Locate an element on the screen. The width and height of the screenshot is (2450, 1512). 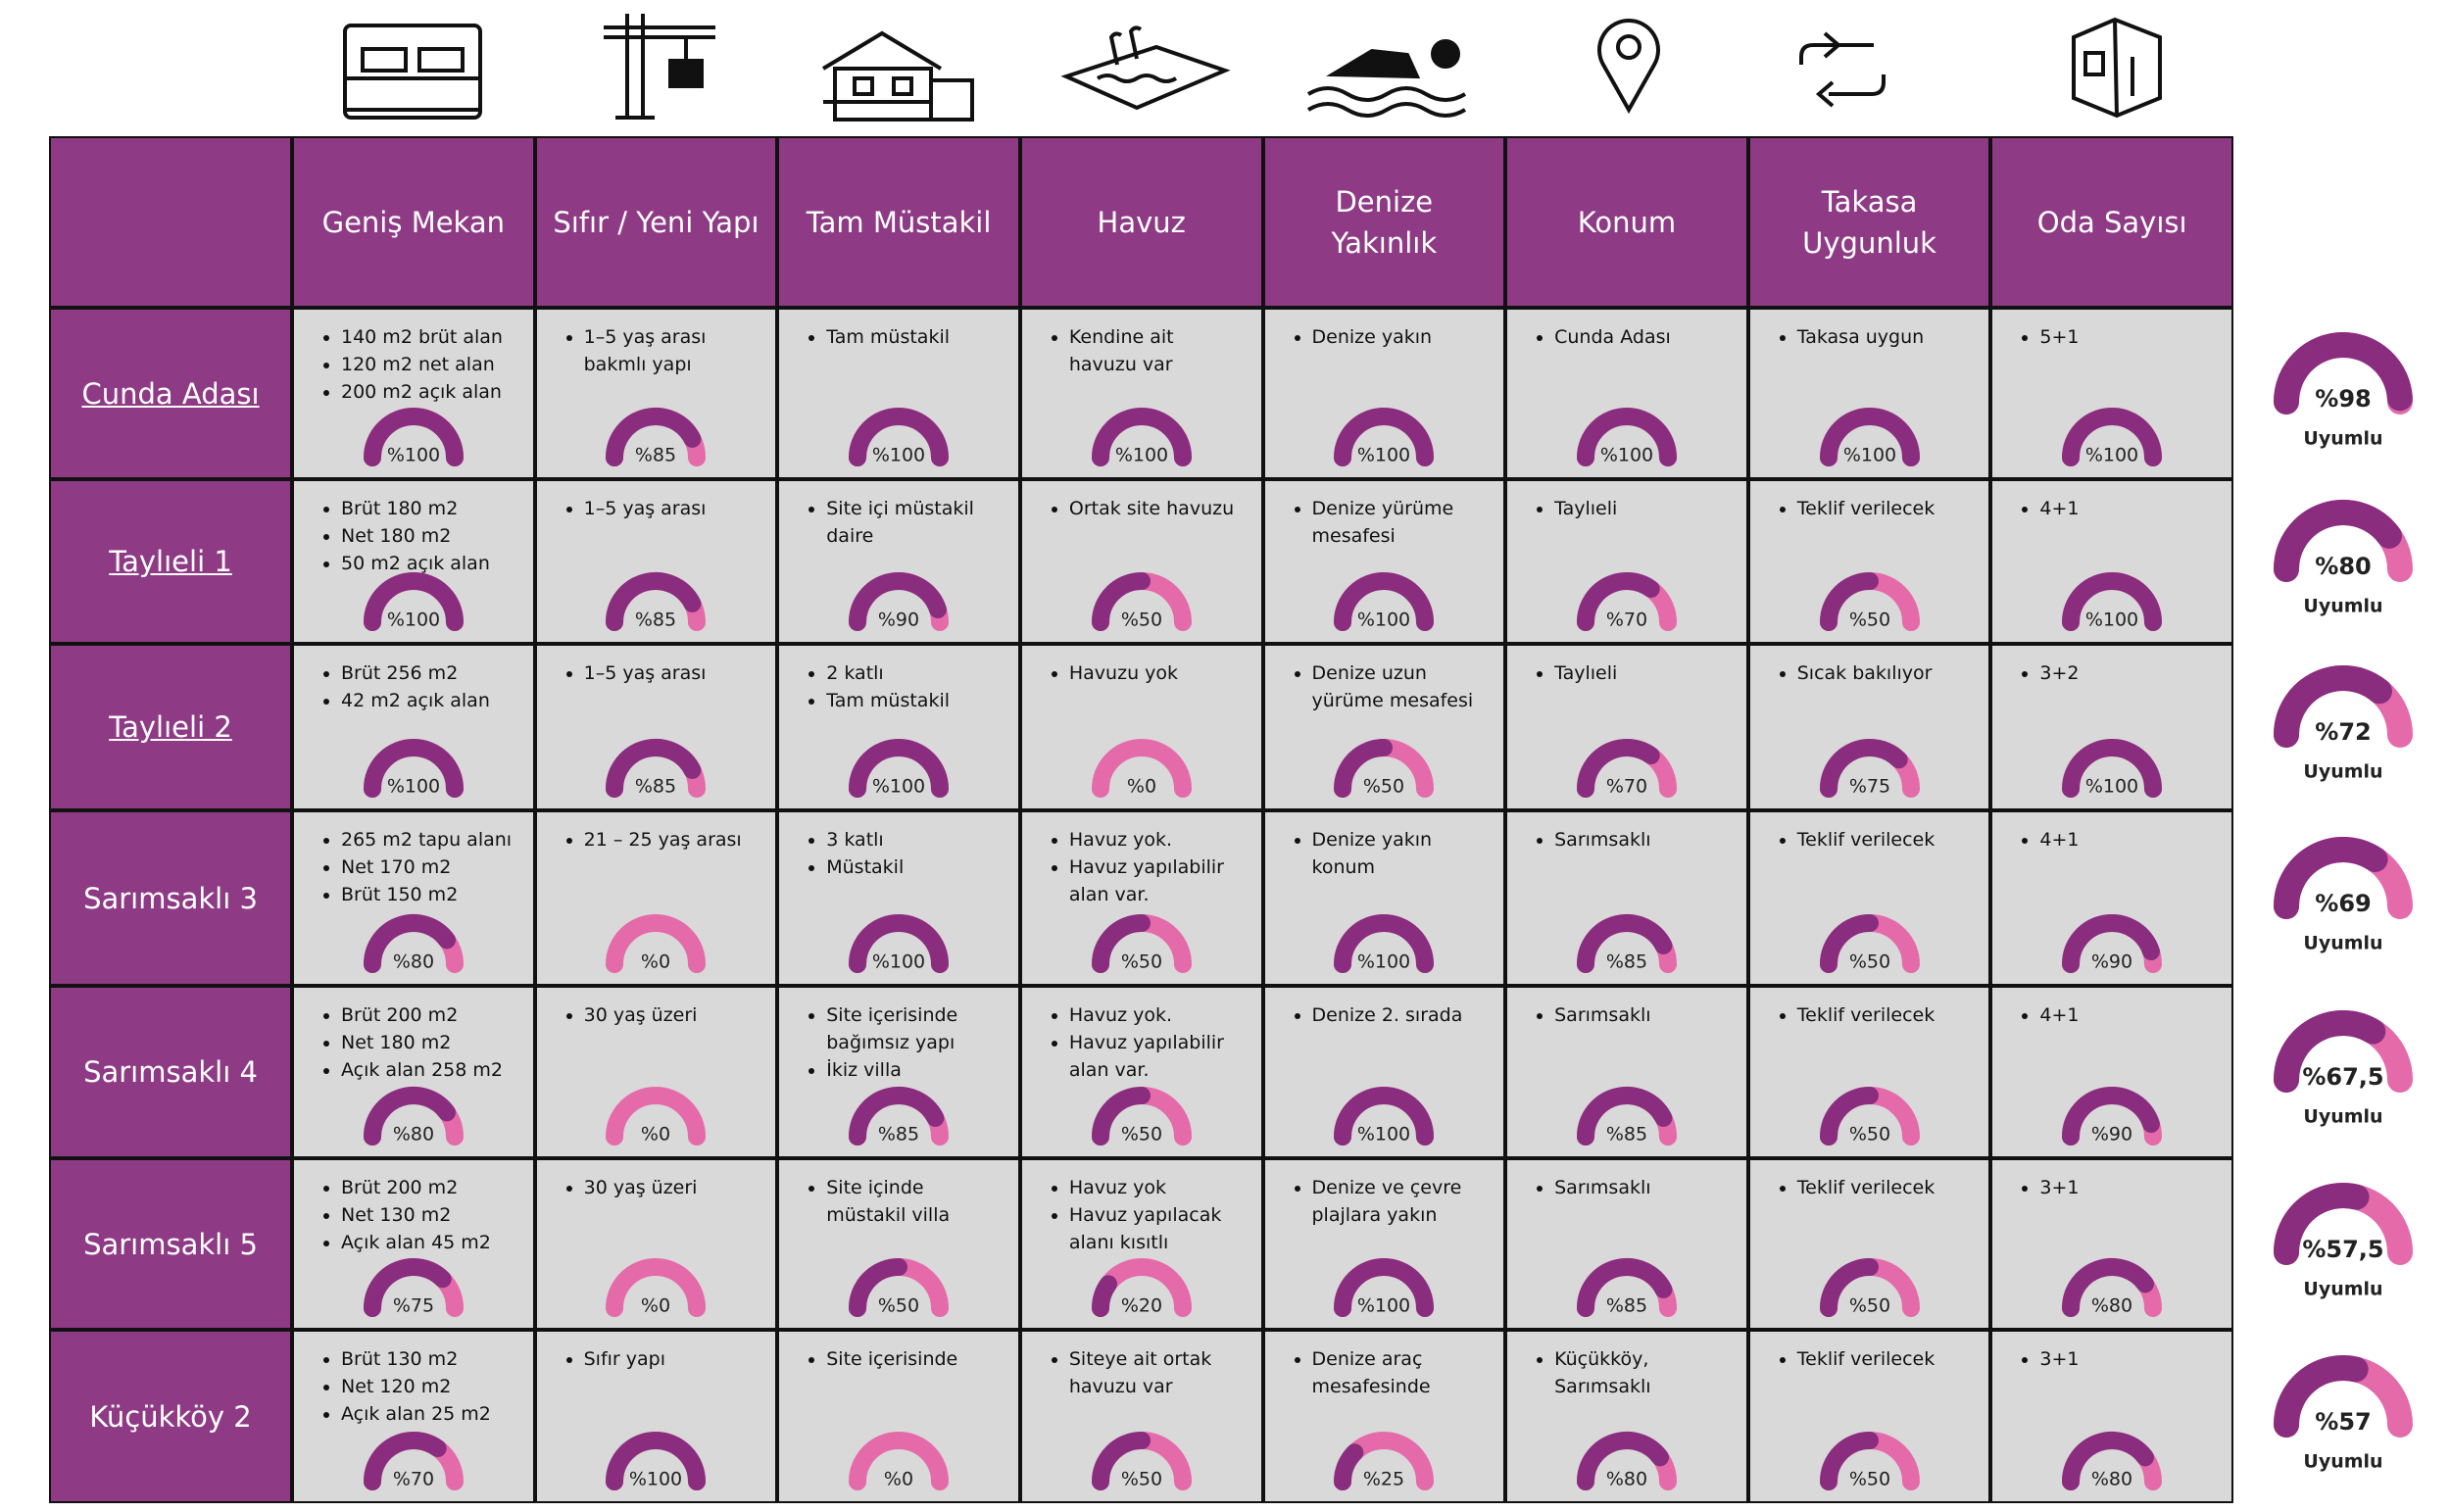
table-cell: 4+1 %90 is located at coordinates (2111, 1072).